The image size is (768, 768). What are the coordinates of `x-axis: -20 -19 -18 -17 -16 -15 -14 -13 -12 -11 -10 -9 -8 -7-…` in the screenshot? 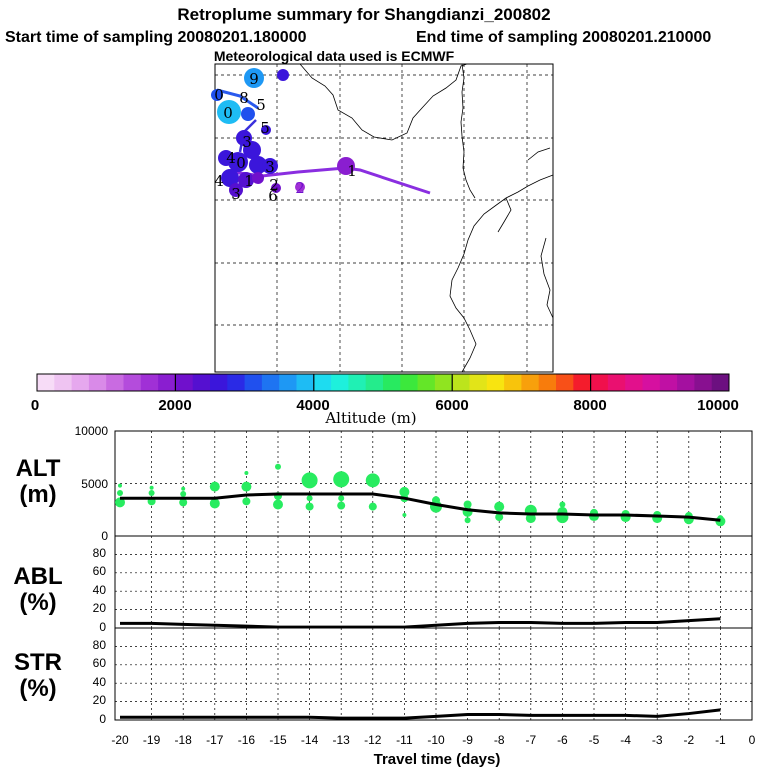 It's located at (433, 750).